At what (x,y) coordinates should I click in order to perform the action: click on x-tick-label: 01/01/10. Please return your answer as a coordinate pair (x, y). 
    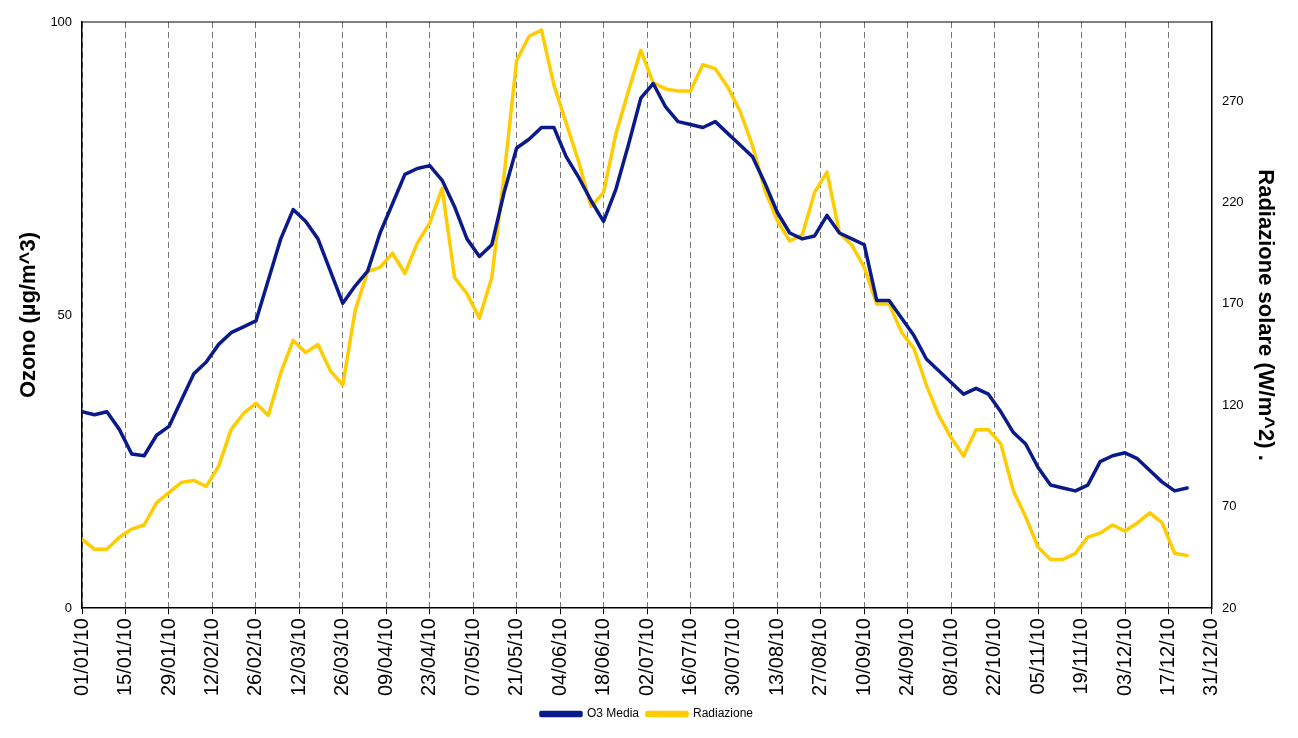
    Looking at the image, I should click on (80, 657).